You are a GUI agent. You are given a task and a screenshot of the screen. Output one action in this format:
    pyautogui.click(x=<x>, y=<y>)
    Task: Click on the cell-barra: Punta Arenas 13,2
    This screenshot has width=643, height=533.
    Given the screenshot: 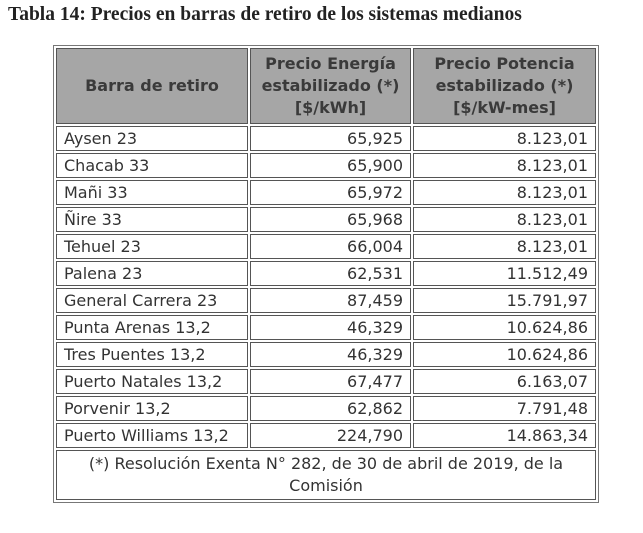 What is the action you would take?
    pyautogui.click(x=152, y=327)
    